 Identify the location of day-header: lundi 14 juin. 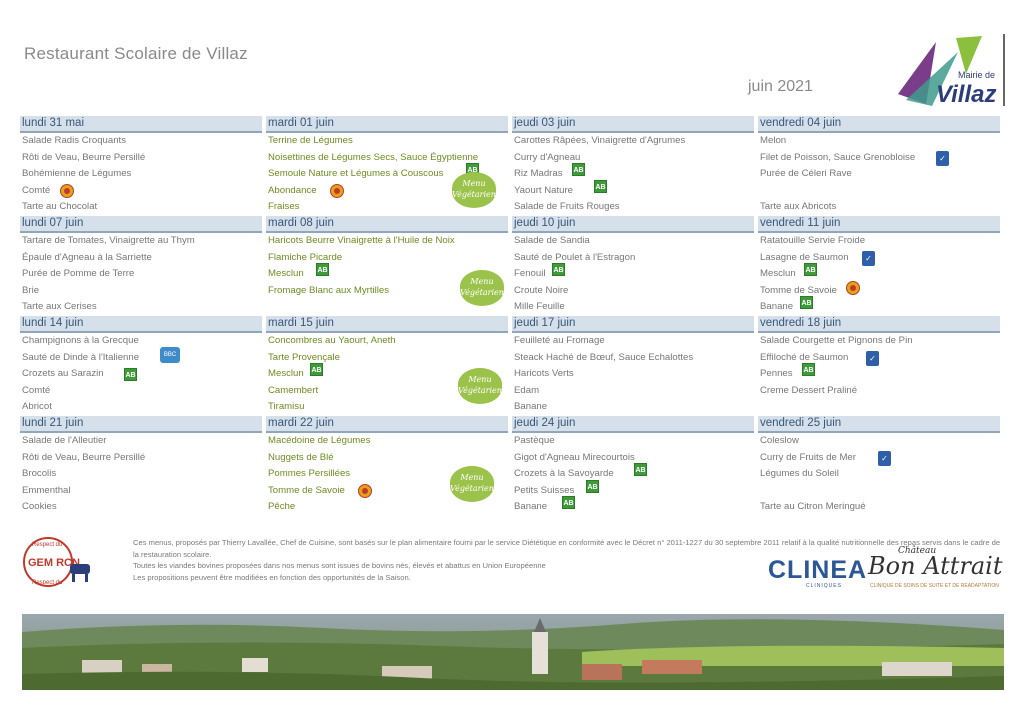
(141, 324).